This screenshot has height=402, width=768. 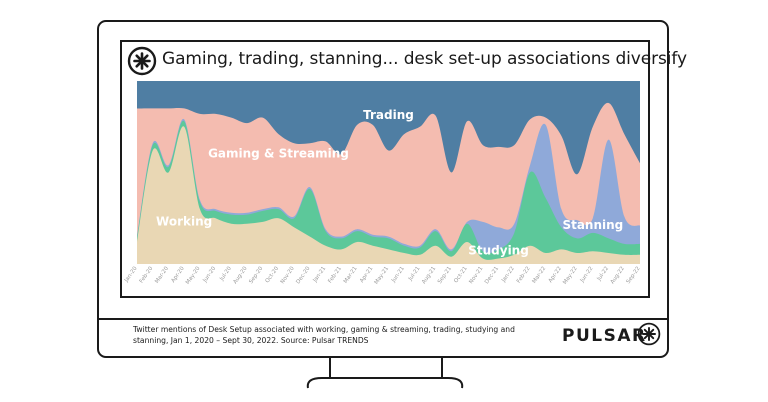 What do you see at coordinates (414, 274) in the screenshot?
I see `x-tick-label: Jul-21` at bounding box center [414, 274].